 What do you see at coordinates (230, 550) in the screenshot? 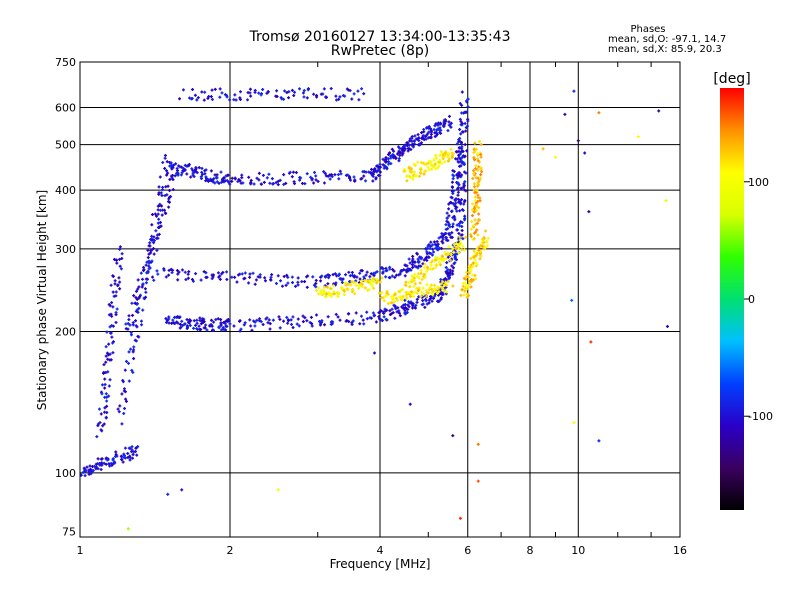
I see `x-tick-label: 2` at bounding box center [230, 550].